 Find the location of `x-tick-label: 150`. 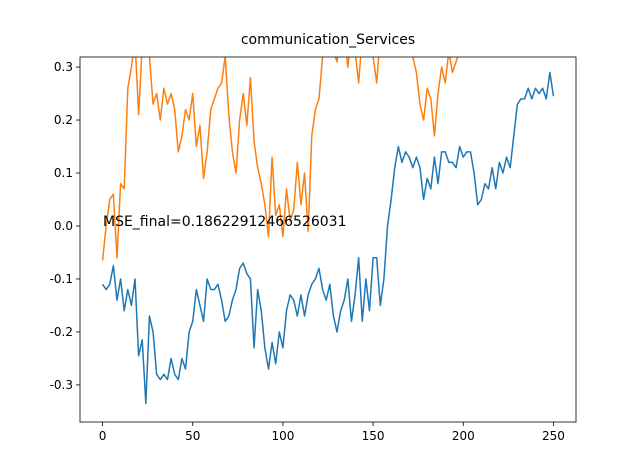

x-tick-label: 150 is located at coordinates (373, 436).